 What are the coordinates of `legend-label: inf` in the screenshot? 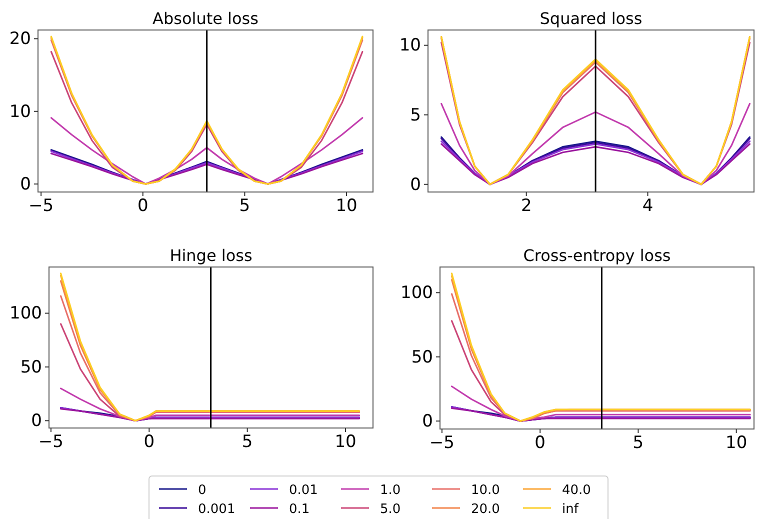 It's located at (570, 509).